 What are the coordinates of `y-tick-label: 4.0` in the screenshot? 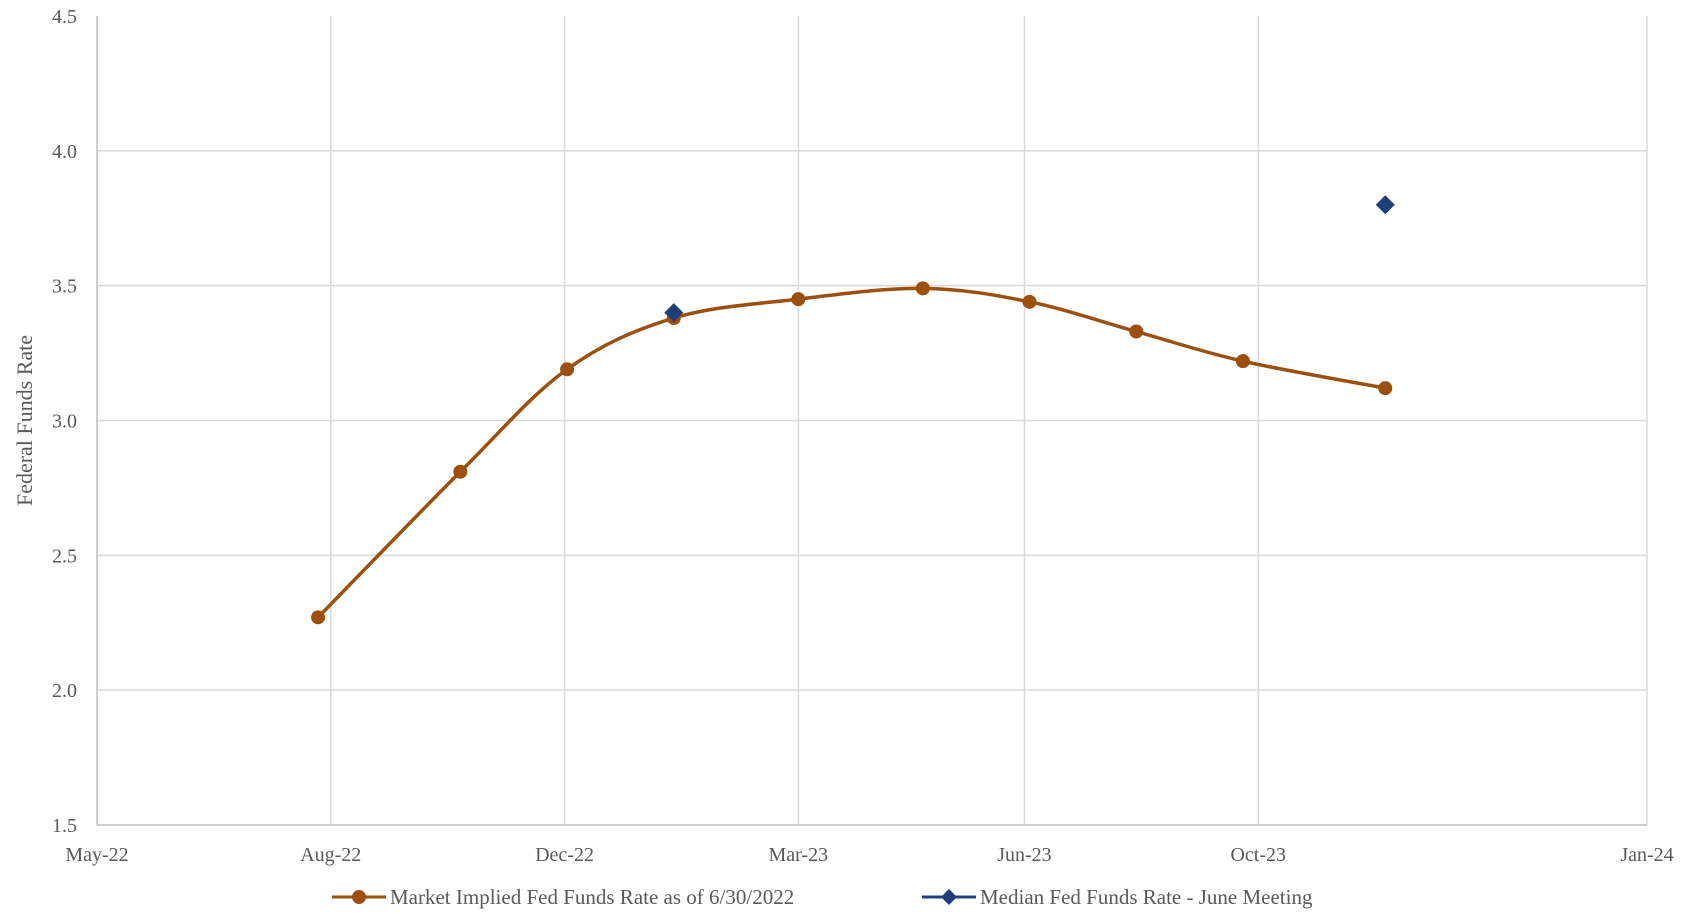 It's located at (64, 152).